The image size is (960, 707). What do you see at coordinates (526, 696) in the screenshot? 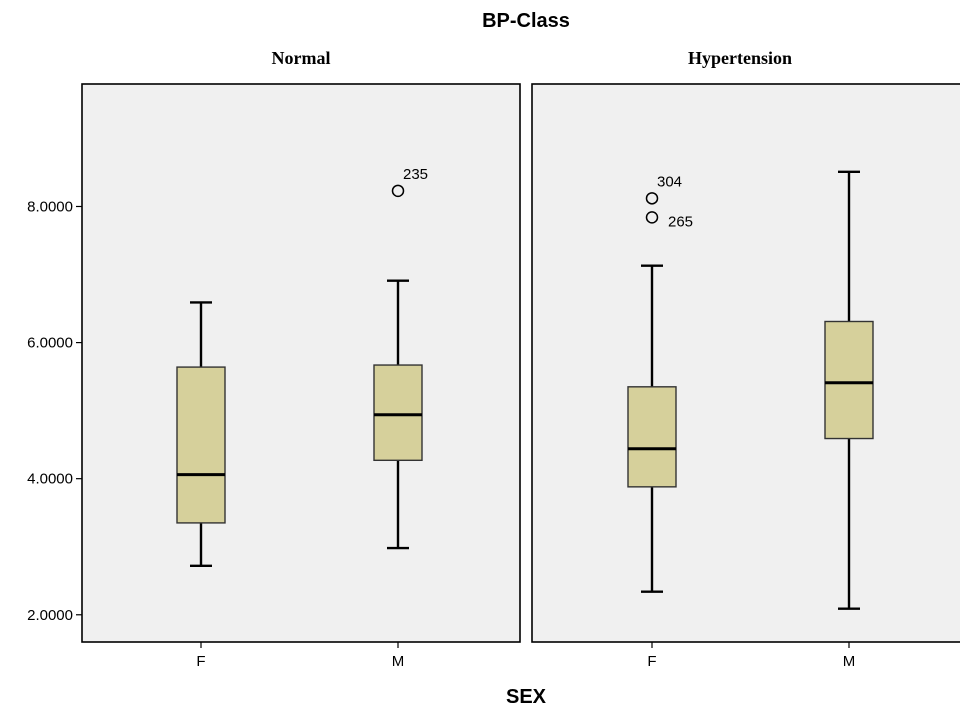
I see `x-axis-label: SEX` at bounding box center [526, 696].